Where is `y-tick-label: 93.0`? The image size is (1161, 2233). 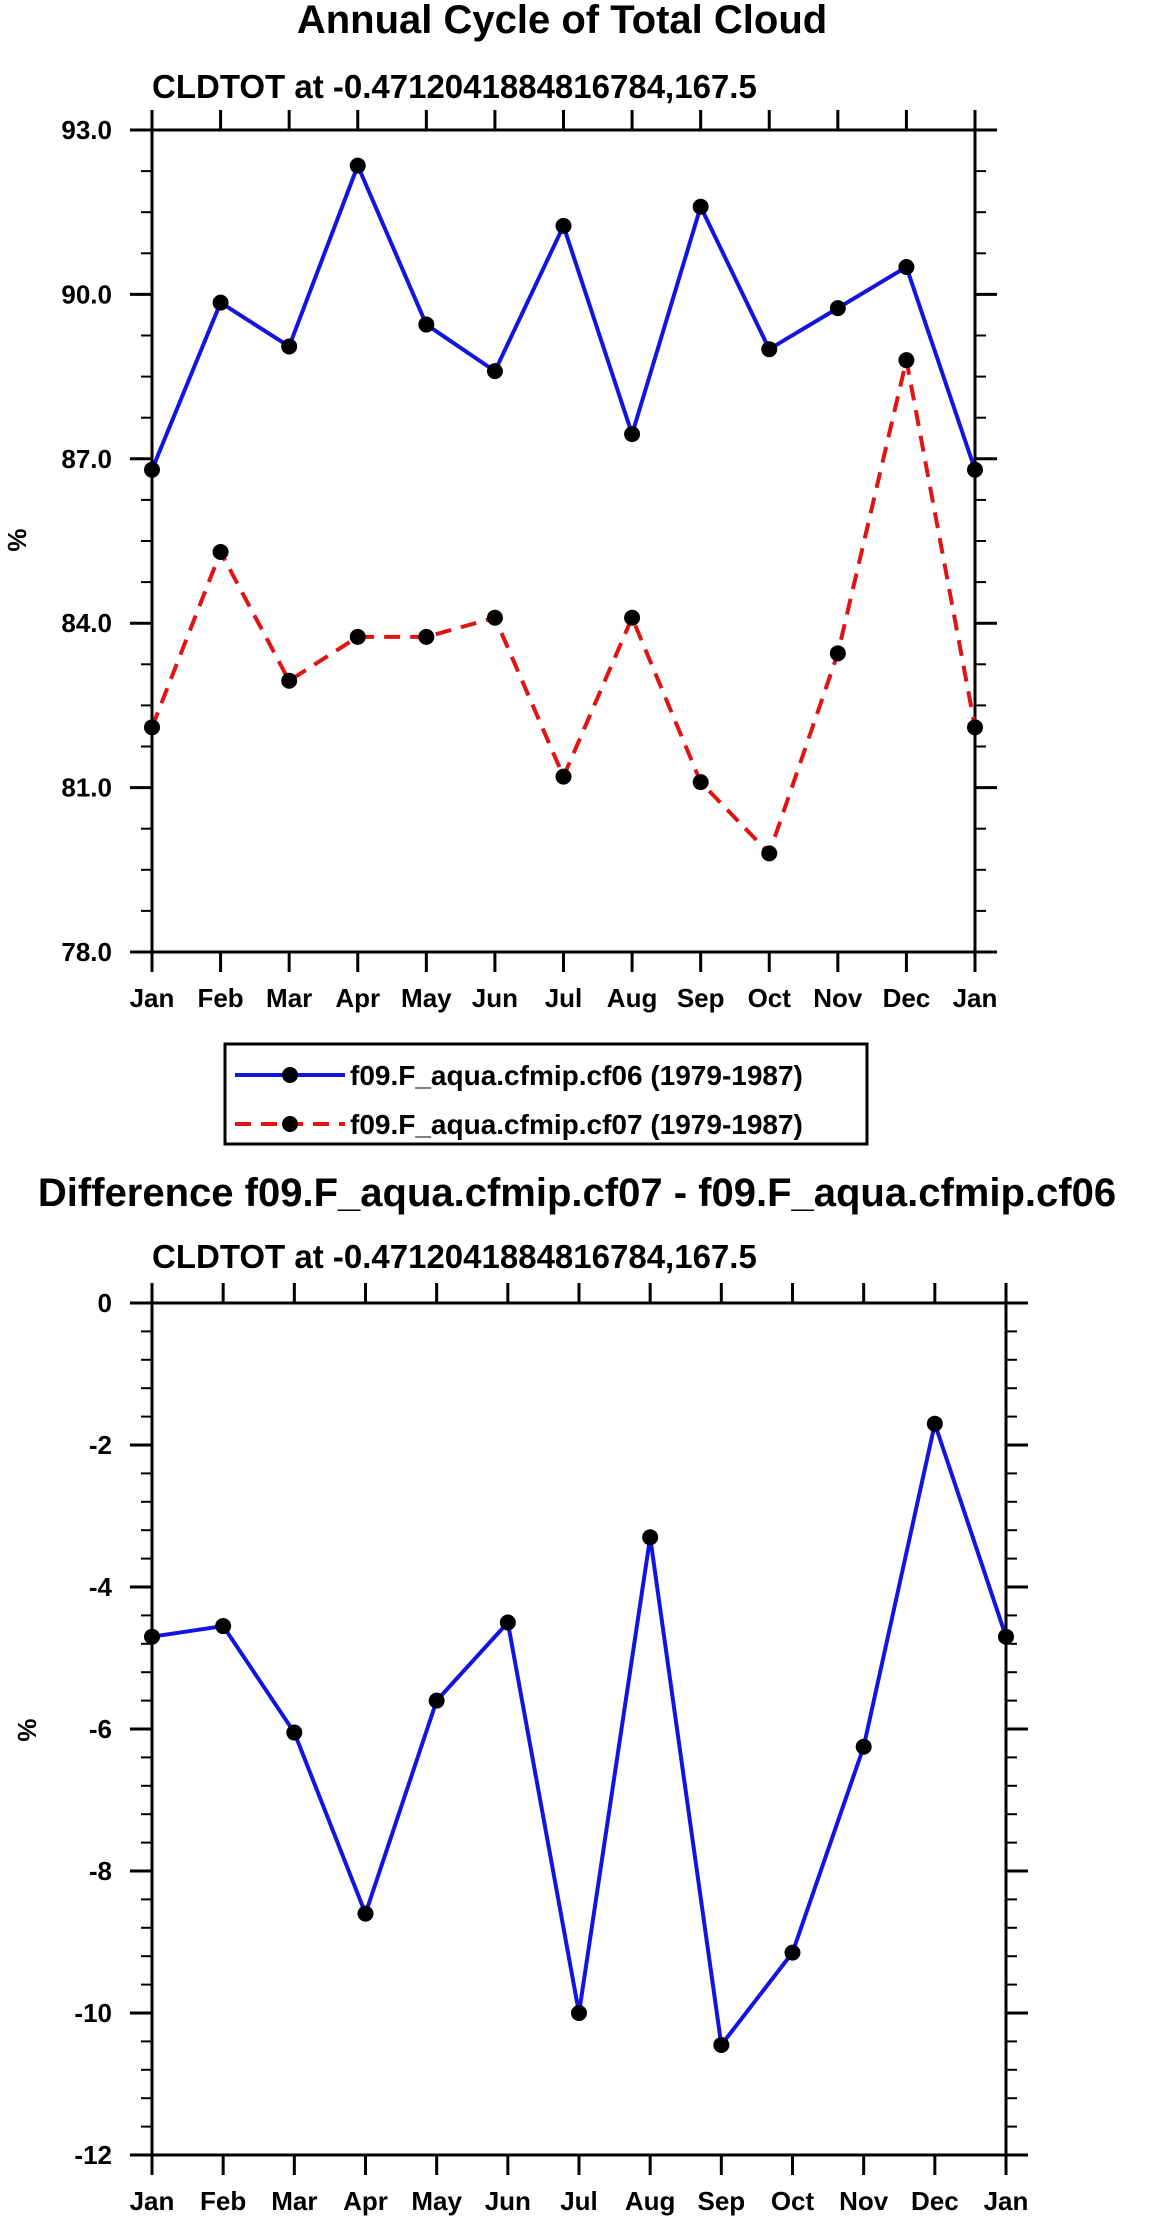 y-tick-label: 93.0 is located at coordinates (86, 130).